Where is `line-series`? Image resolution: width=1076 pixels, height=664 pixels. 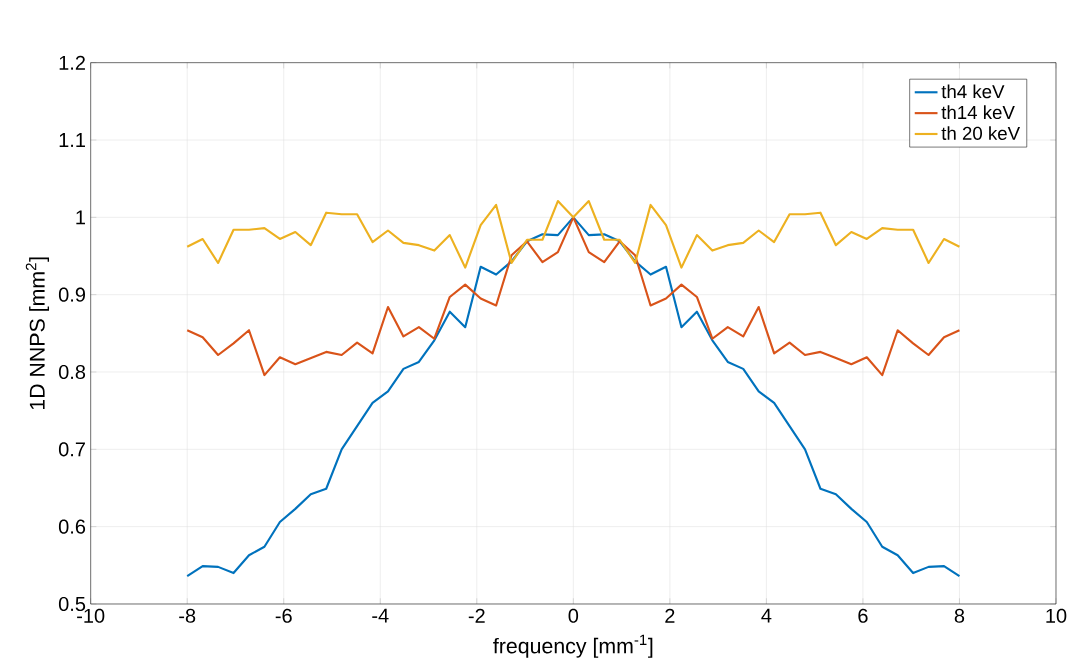 line-series is located at coordinates (573, 234).